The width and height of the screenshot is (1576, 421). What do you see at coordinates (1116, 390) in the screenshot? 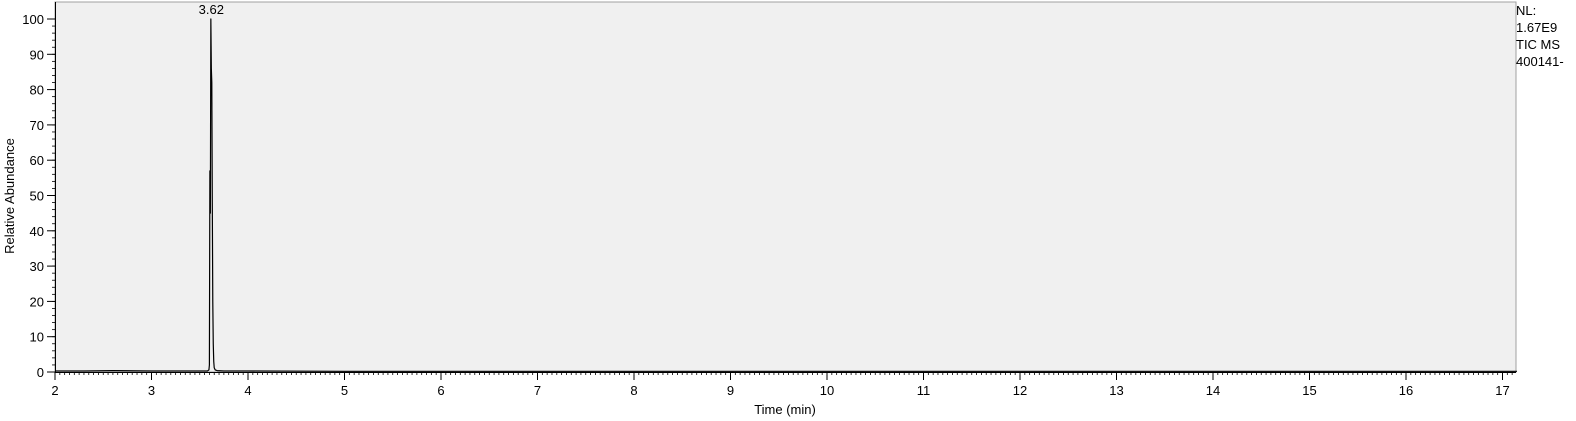
I see `x-tick-label-13: 13` at bounding box center [1116, 390].